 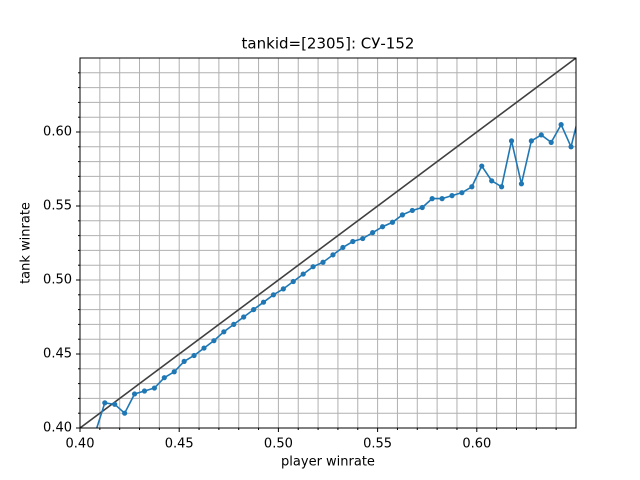 What do you see at coordinates (278, 444) in the screenshot?
I see `x-tick-label: 0.50` at bounding box center [278, 444].